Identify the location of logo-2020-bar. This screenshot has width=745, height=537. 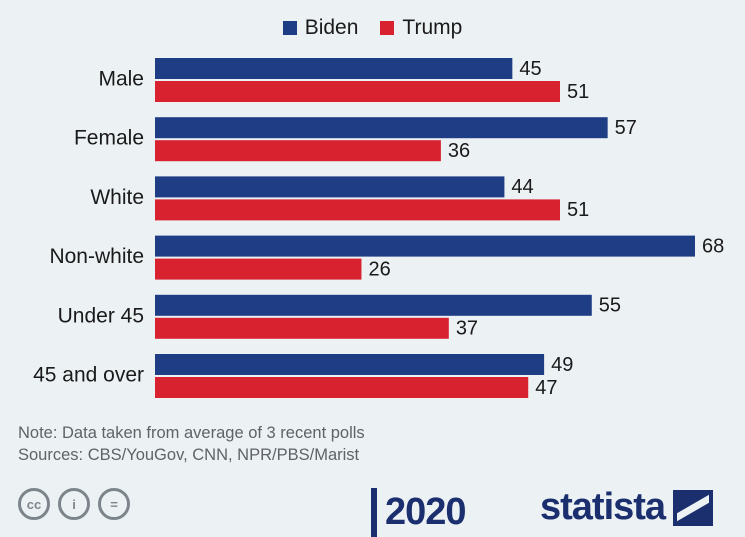
(374, 512).